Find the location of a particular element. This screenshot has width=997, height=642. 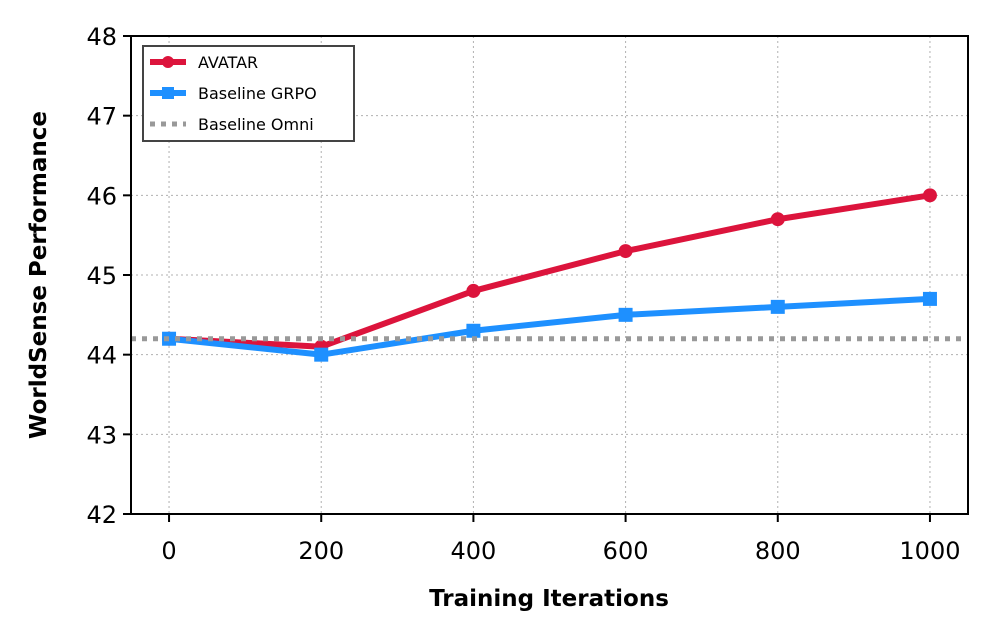

y-tick-label: 46 is located at coordinates (101, 196).